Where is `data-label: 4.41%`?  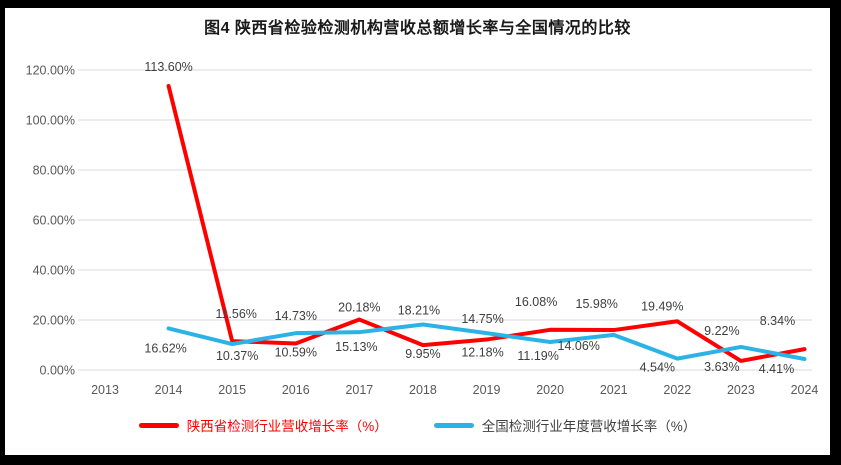
data-label: 4.41% is located at coordinates (776, 369).